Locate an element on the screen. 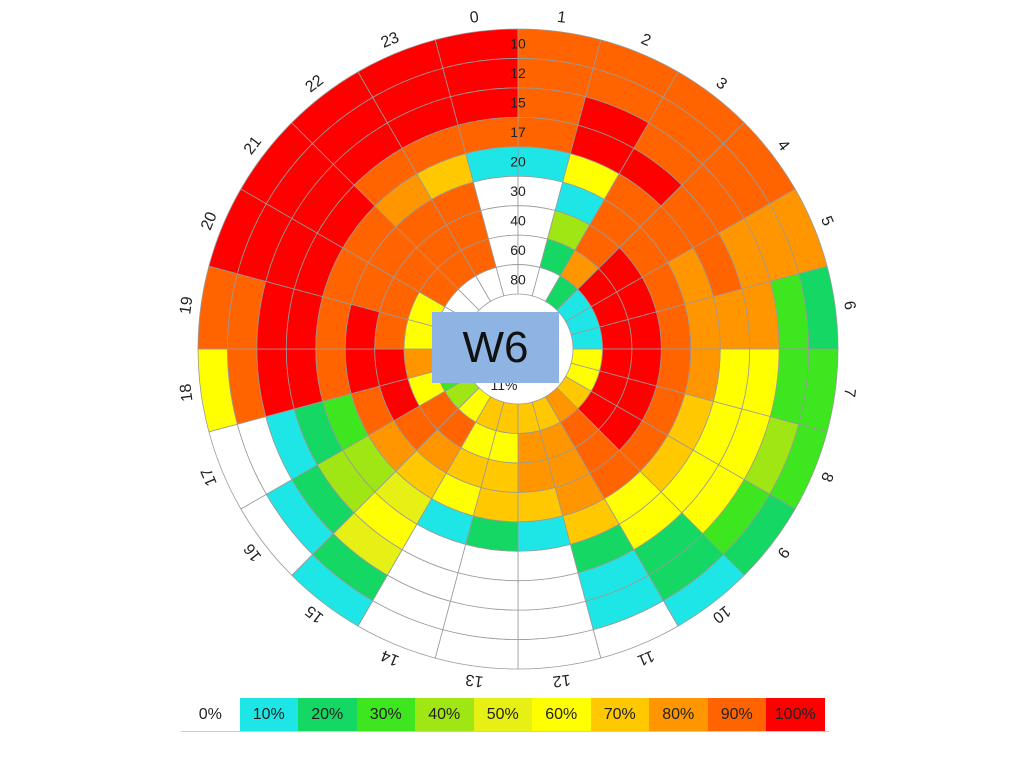  hour-label: 14 is located at coordinates (390, 657).